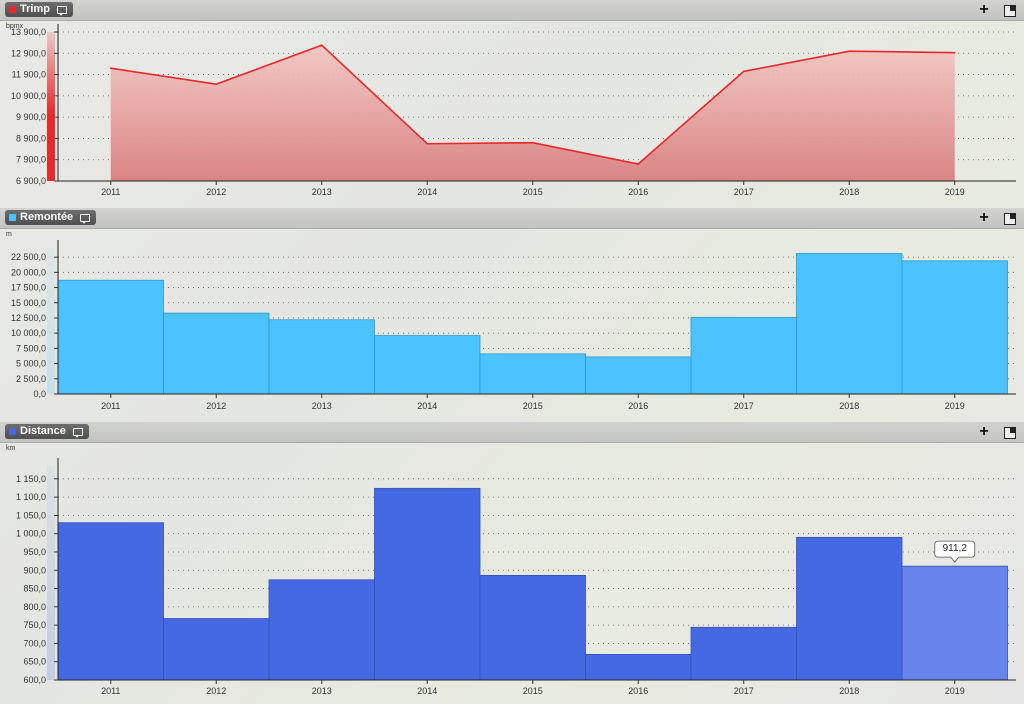 The image size is (1024, 704). What do you see at coordinates (35, 9) in the screenshot?
I see `trimp-title: Trimp` at bounding box center [35, 9].